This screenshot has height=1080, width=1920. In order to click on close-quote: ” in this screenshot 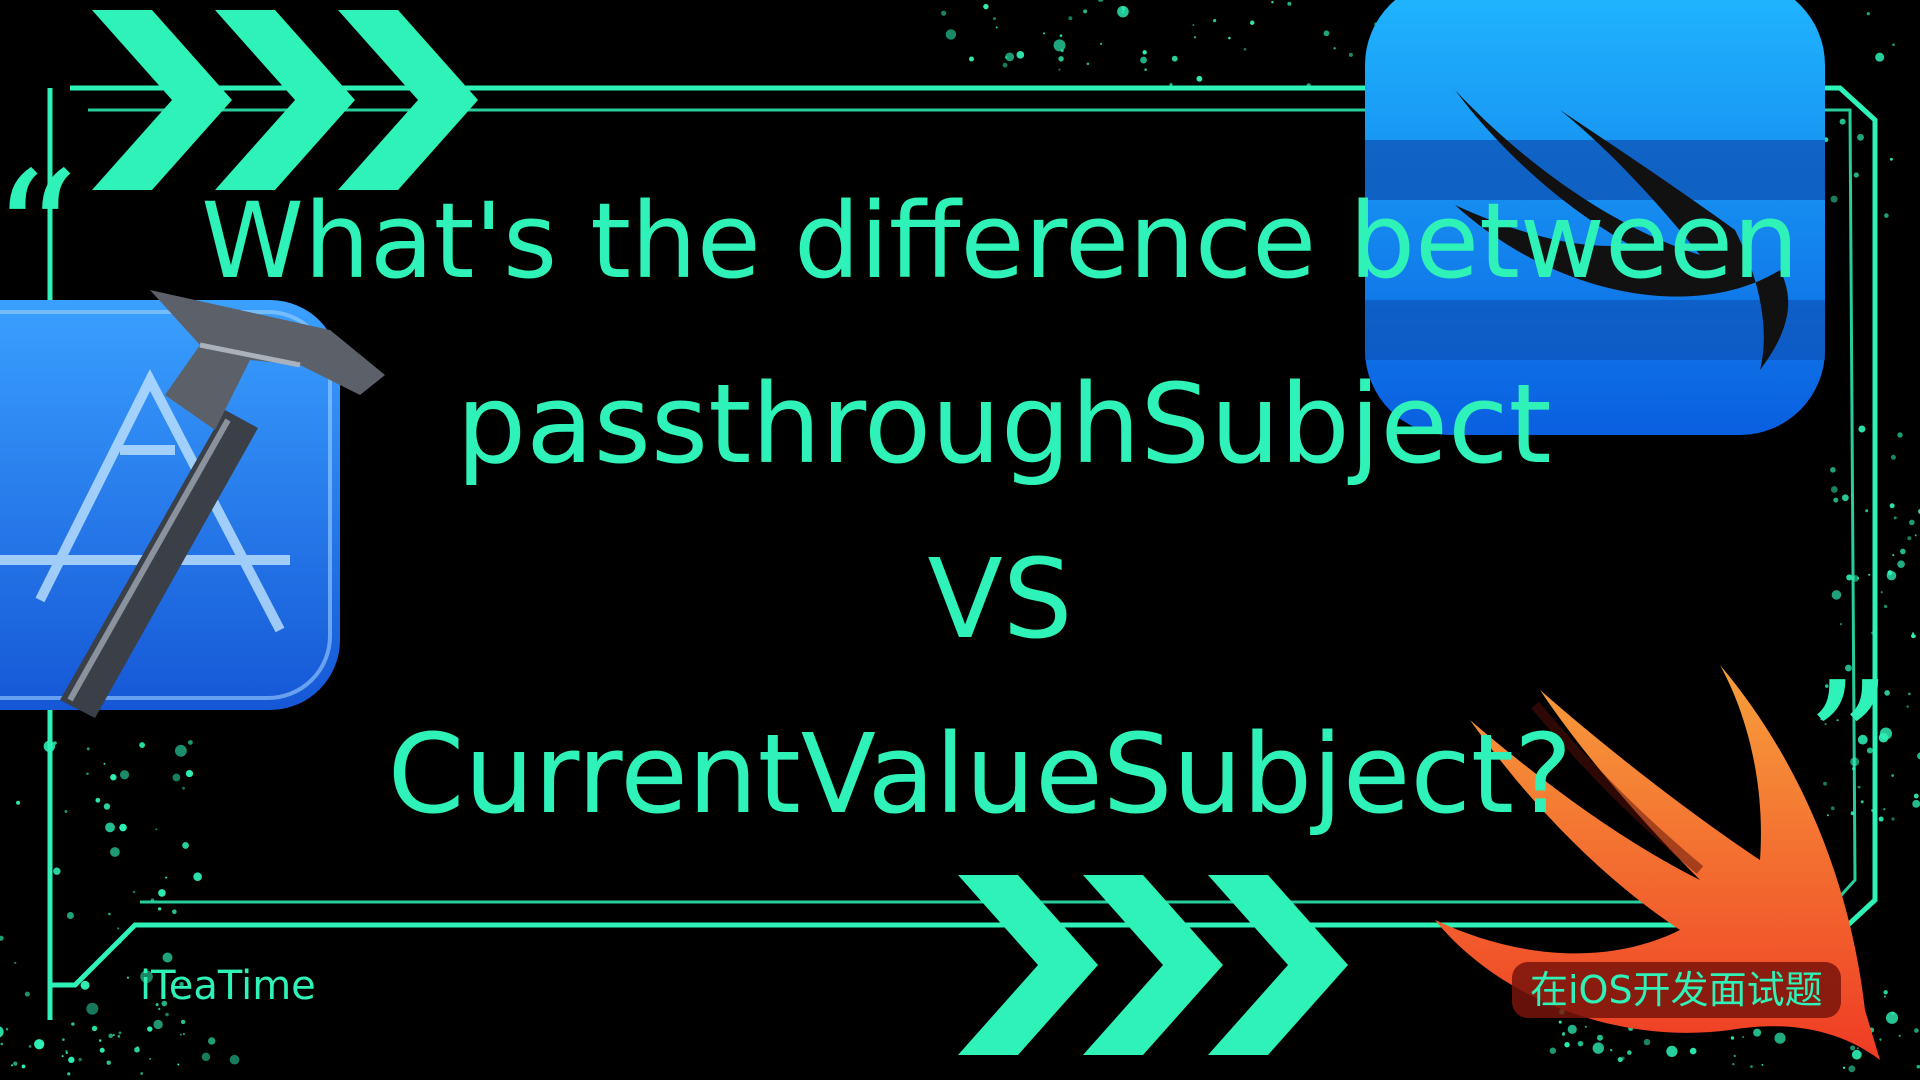, I will do `click(1848, 745)`.